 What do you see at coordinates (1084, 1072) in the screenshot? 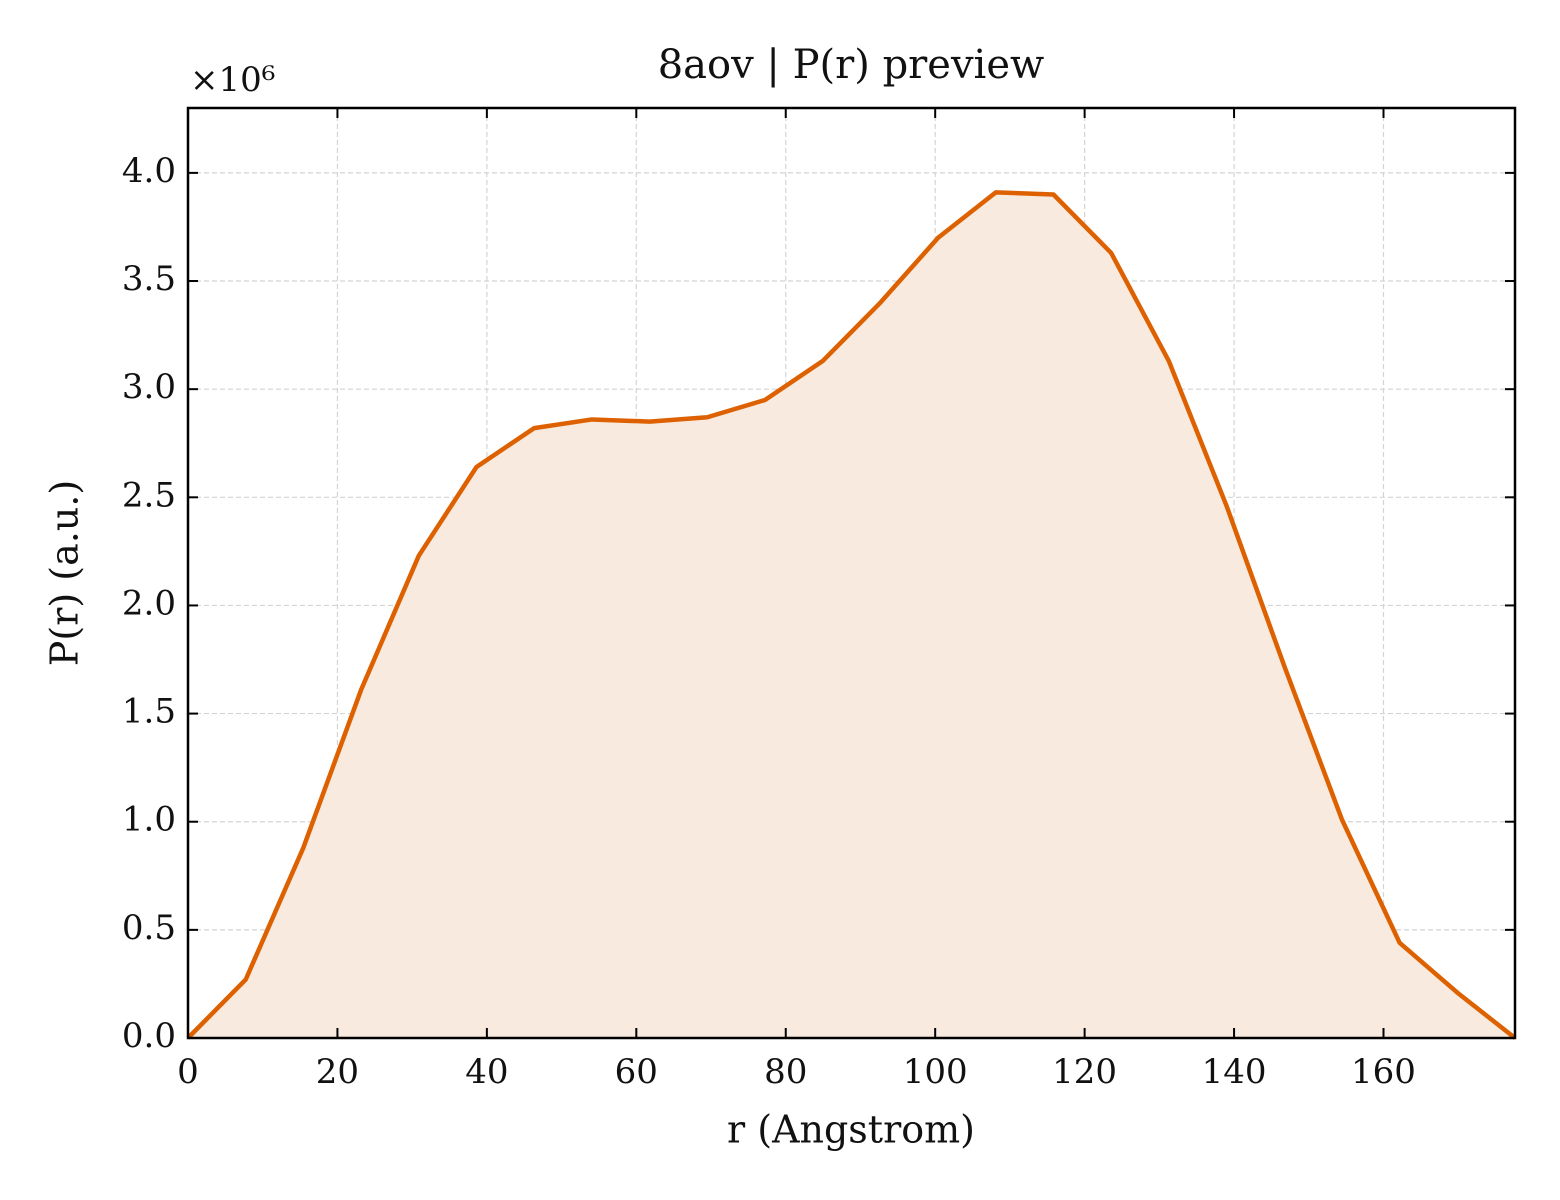
I see `x-tick-label: 120` at bounding box center [1084, 1072].